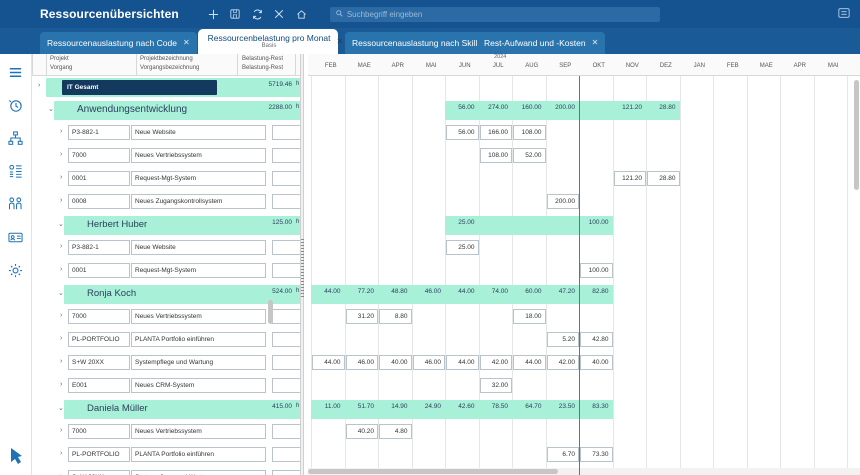 The height and width of the screenshot is (475, 860). I want to click on timeline-cell-value: 52.00, so click(529, 155).